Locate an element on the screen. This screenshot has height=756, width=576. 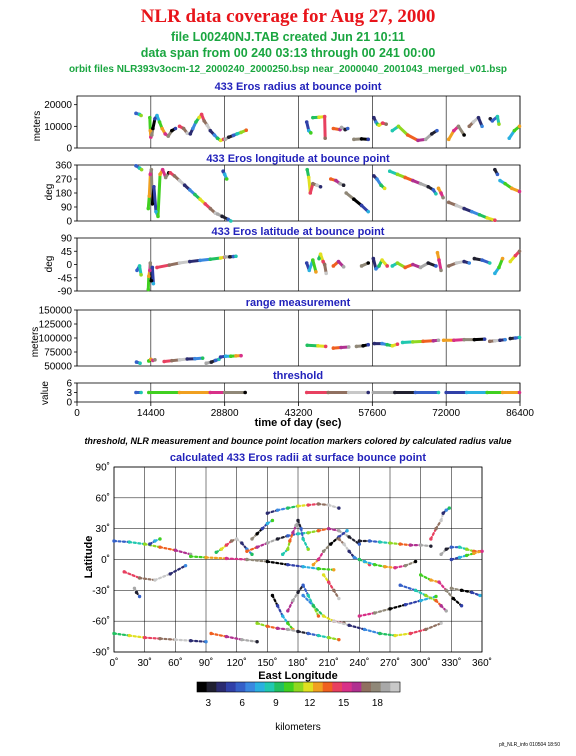
ytick-label: -90 is located at coordinates (65, 292).